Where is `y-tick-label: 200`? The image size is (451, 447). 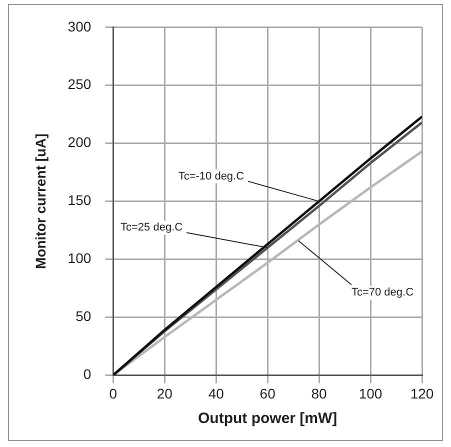 y-tick-label: 200 is located at coordinates (80, 142).